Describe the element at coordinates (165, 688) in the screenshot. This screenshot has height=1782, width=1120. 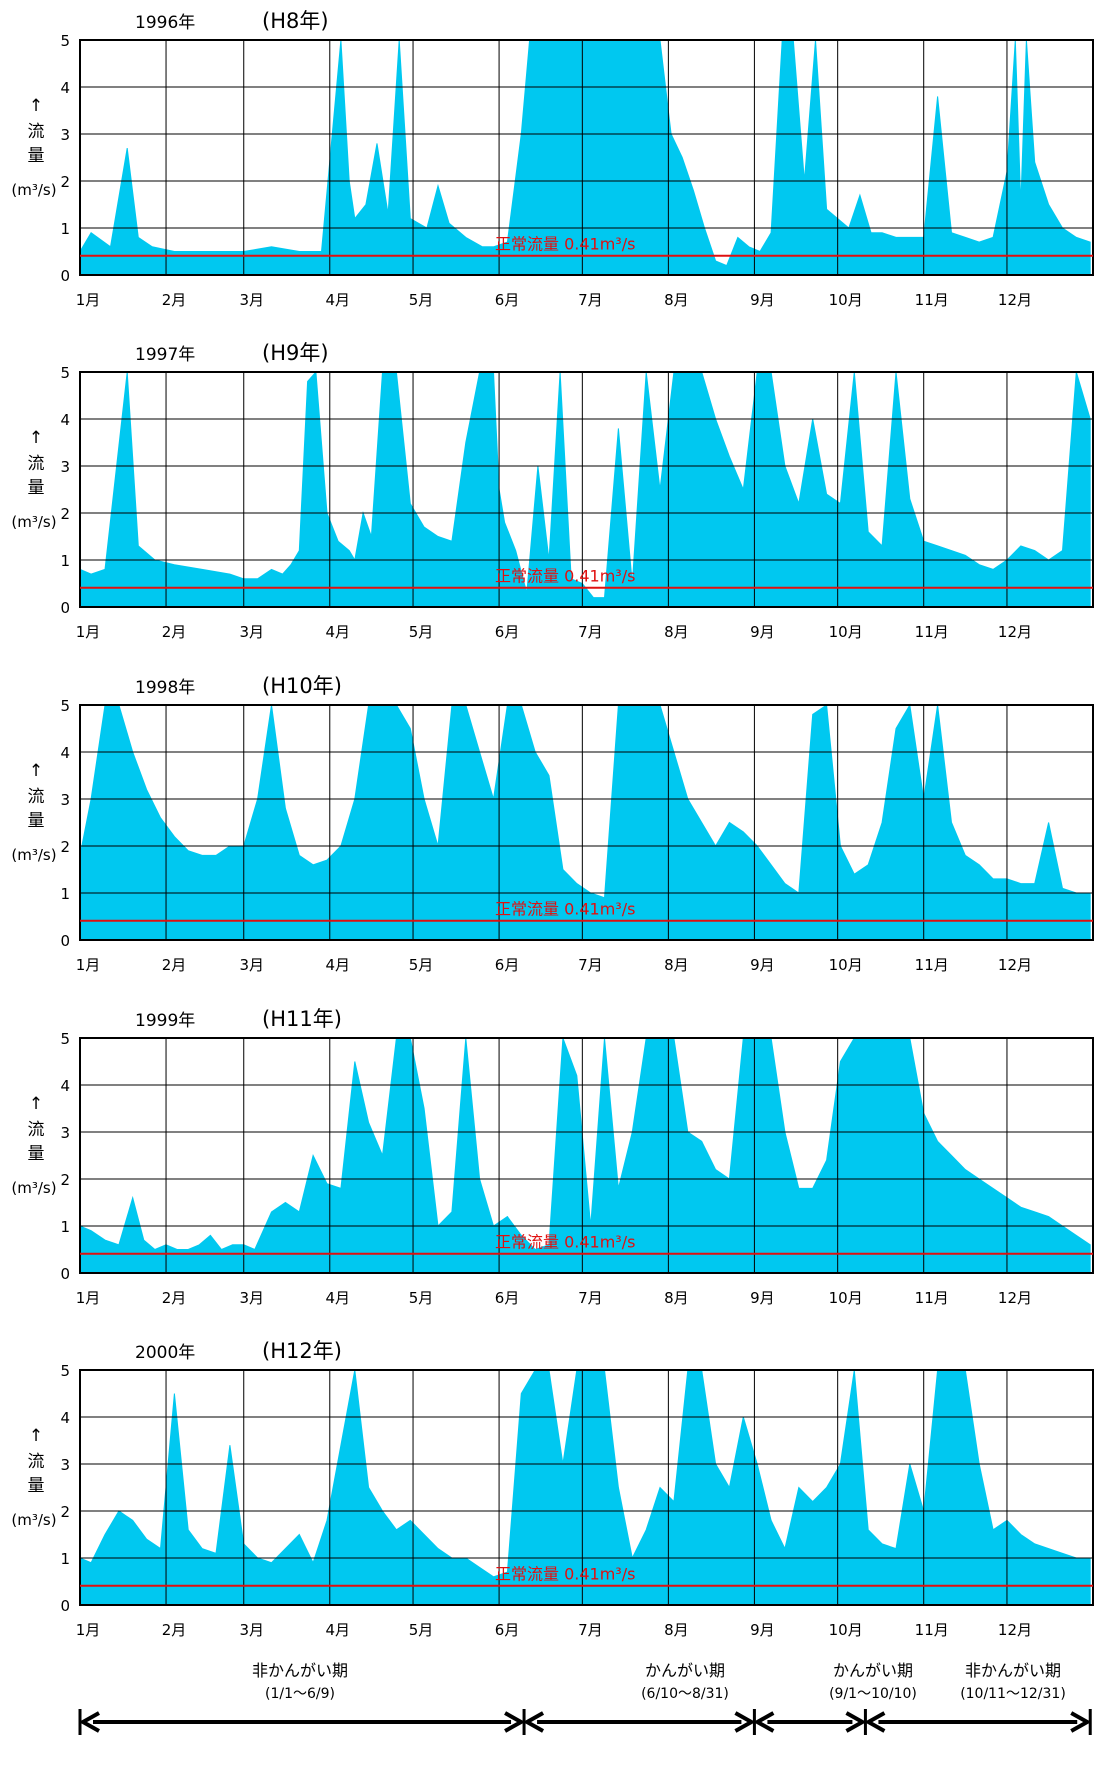
I see `year-label: 1998年` at that location.